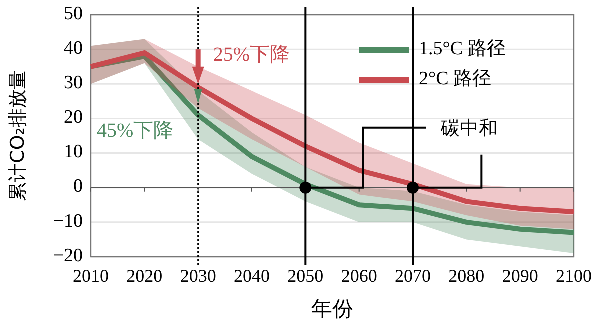 Image resolution: width=600 pixels, height=324 pixels. Describe the element at coordinates (198, 276) in the screenshot. I see `x-tick-label: 2030` at that location.